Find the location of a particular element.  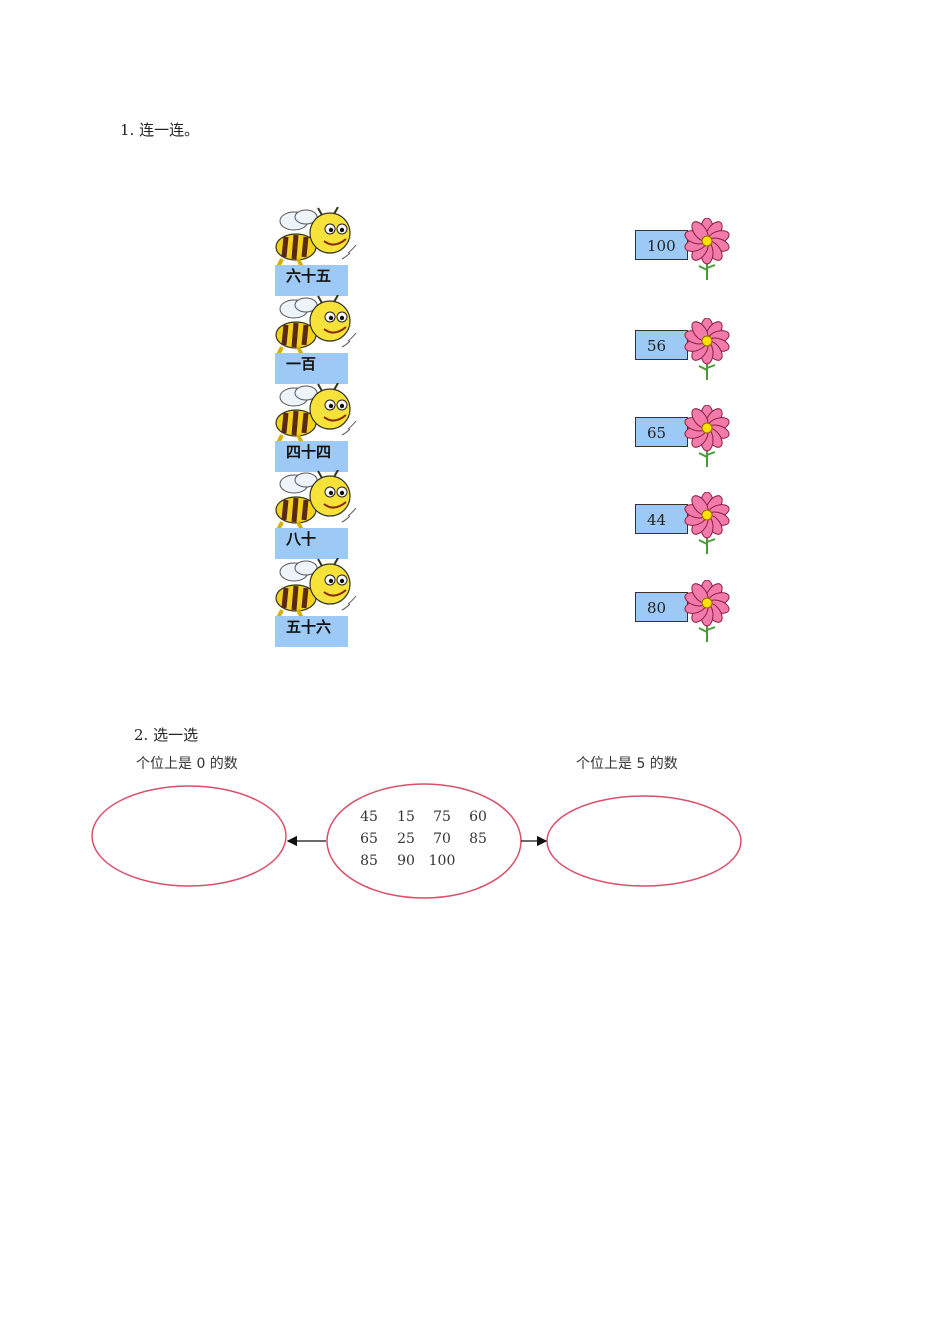

left-category-label: 个位上是 0 的数 is located at coordinates (187, 764).